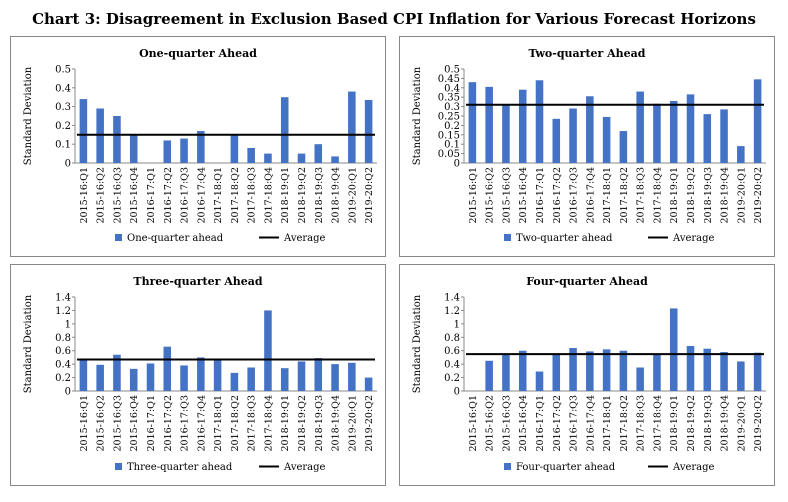 The image size is (788, 502). Describe the element at coordinates (175, 238) in the screenshot. I see `legend-label-series: One-quarter ahead` at that location.